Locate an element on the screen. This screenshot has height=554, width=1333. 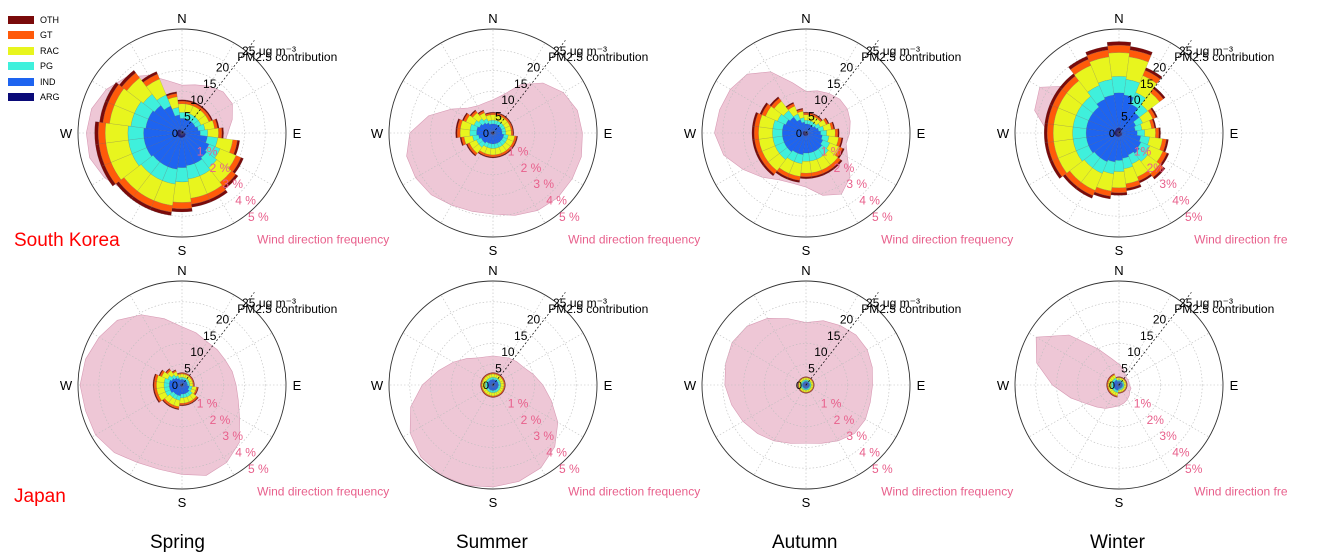
legend-item-pg: PG is located at coordinates (34, 67).